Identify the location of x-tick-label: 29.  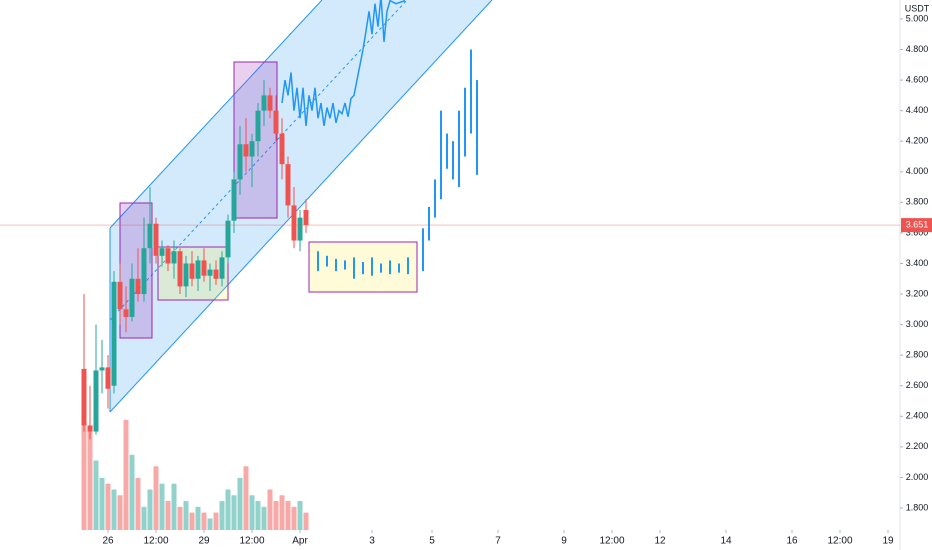
(204, 541).